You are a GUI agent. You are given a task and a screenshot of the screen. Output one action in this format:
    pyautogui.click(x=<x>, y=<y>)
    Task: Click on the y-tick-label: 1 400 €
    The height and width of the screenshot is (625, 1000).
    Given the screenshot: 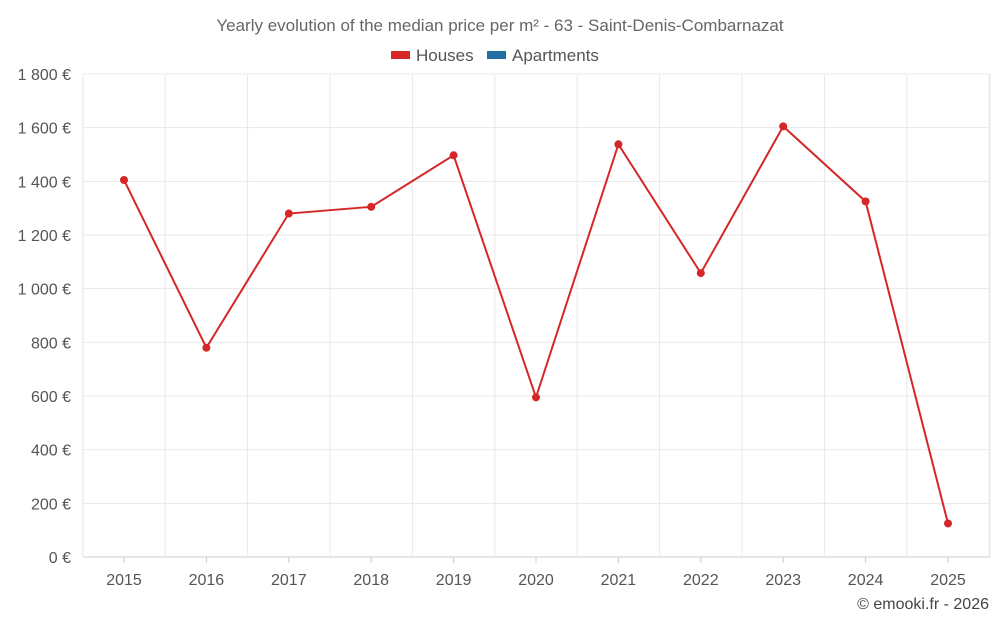 What is the action you would take?
    pyautogui.click(x=44, y=182)
    